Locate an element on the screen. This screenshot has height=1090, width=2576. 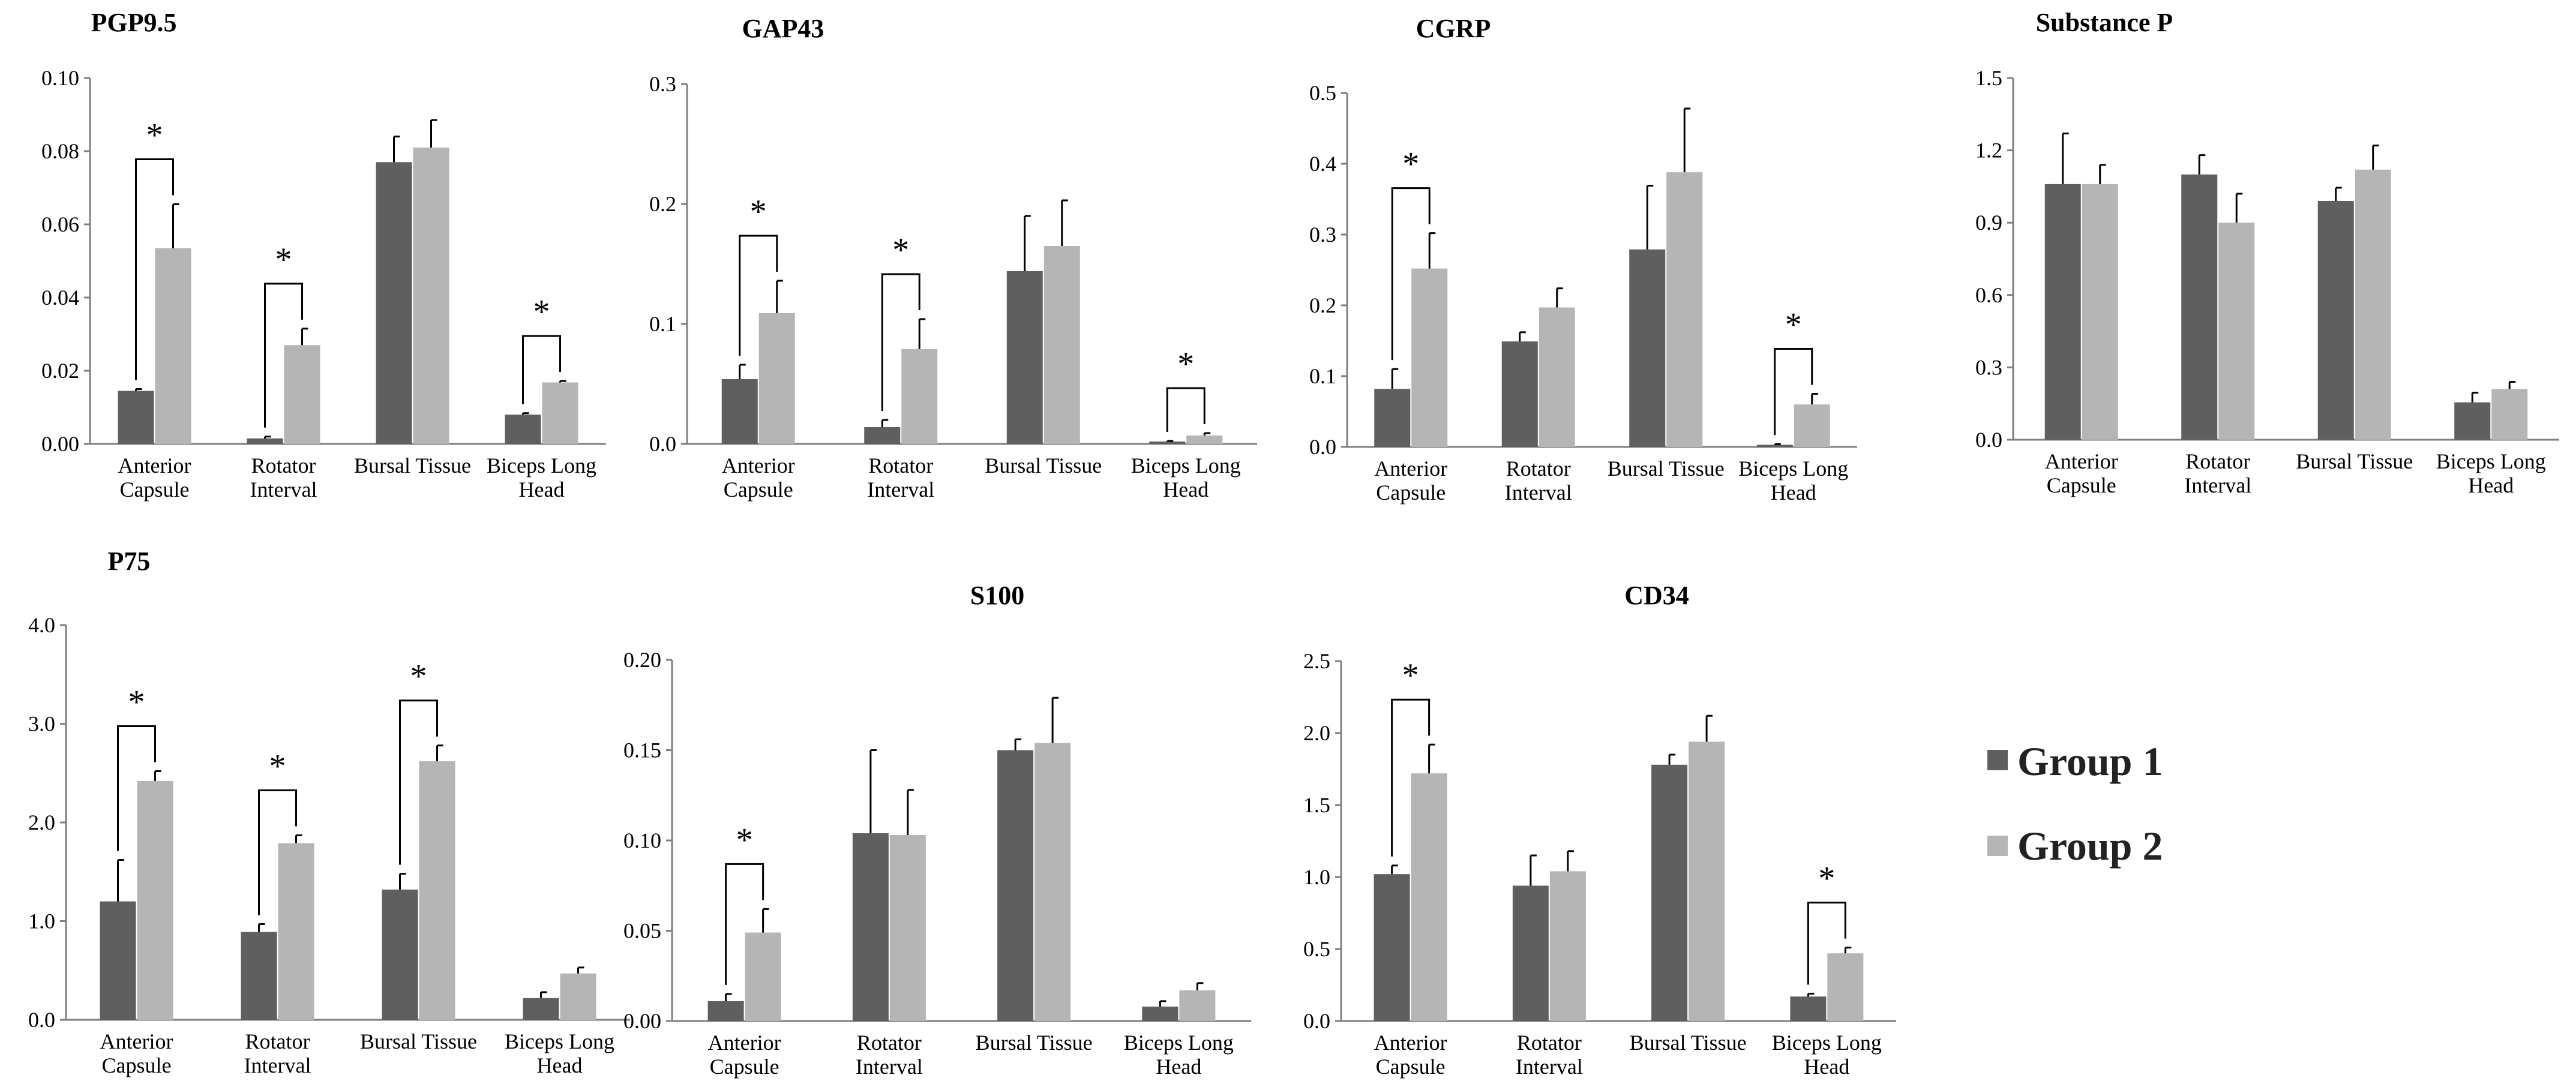
y-tick-label: 2.0 is located at coordinates (41, 822).